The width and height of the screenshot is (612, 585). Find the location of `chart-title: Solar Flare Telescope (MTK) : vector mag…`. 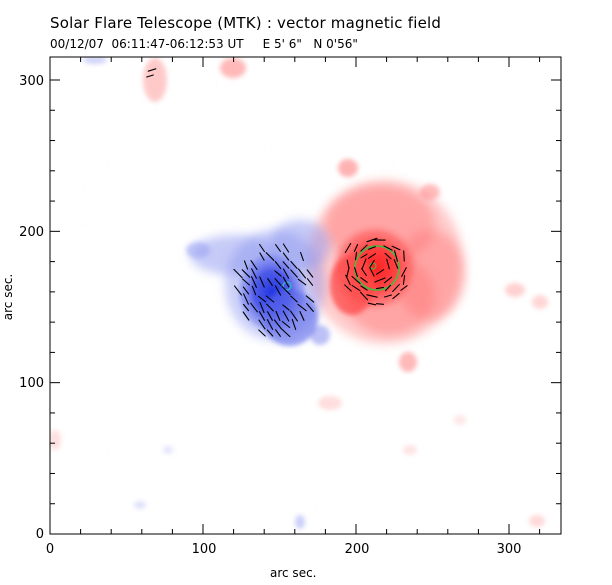

chart-title: Solar Flare Telescope (MTK) : vector mag… is located at coordinates (246, 23).